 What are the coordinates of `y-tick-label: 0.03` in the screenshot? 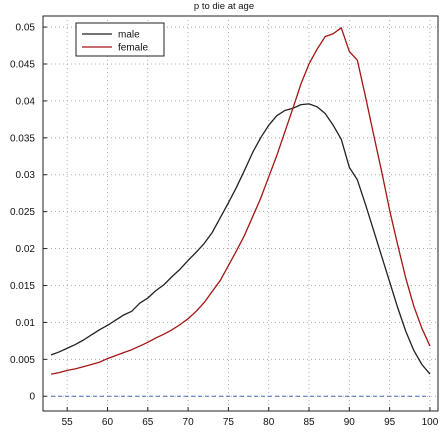 It's located at (26, 175).